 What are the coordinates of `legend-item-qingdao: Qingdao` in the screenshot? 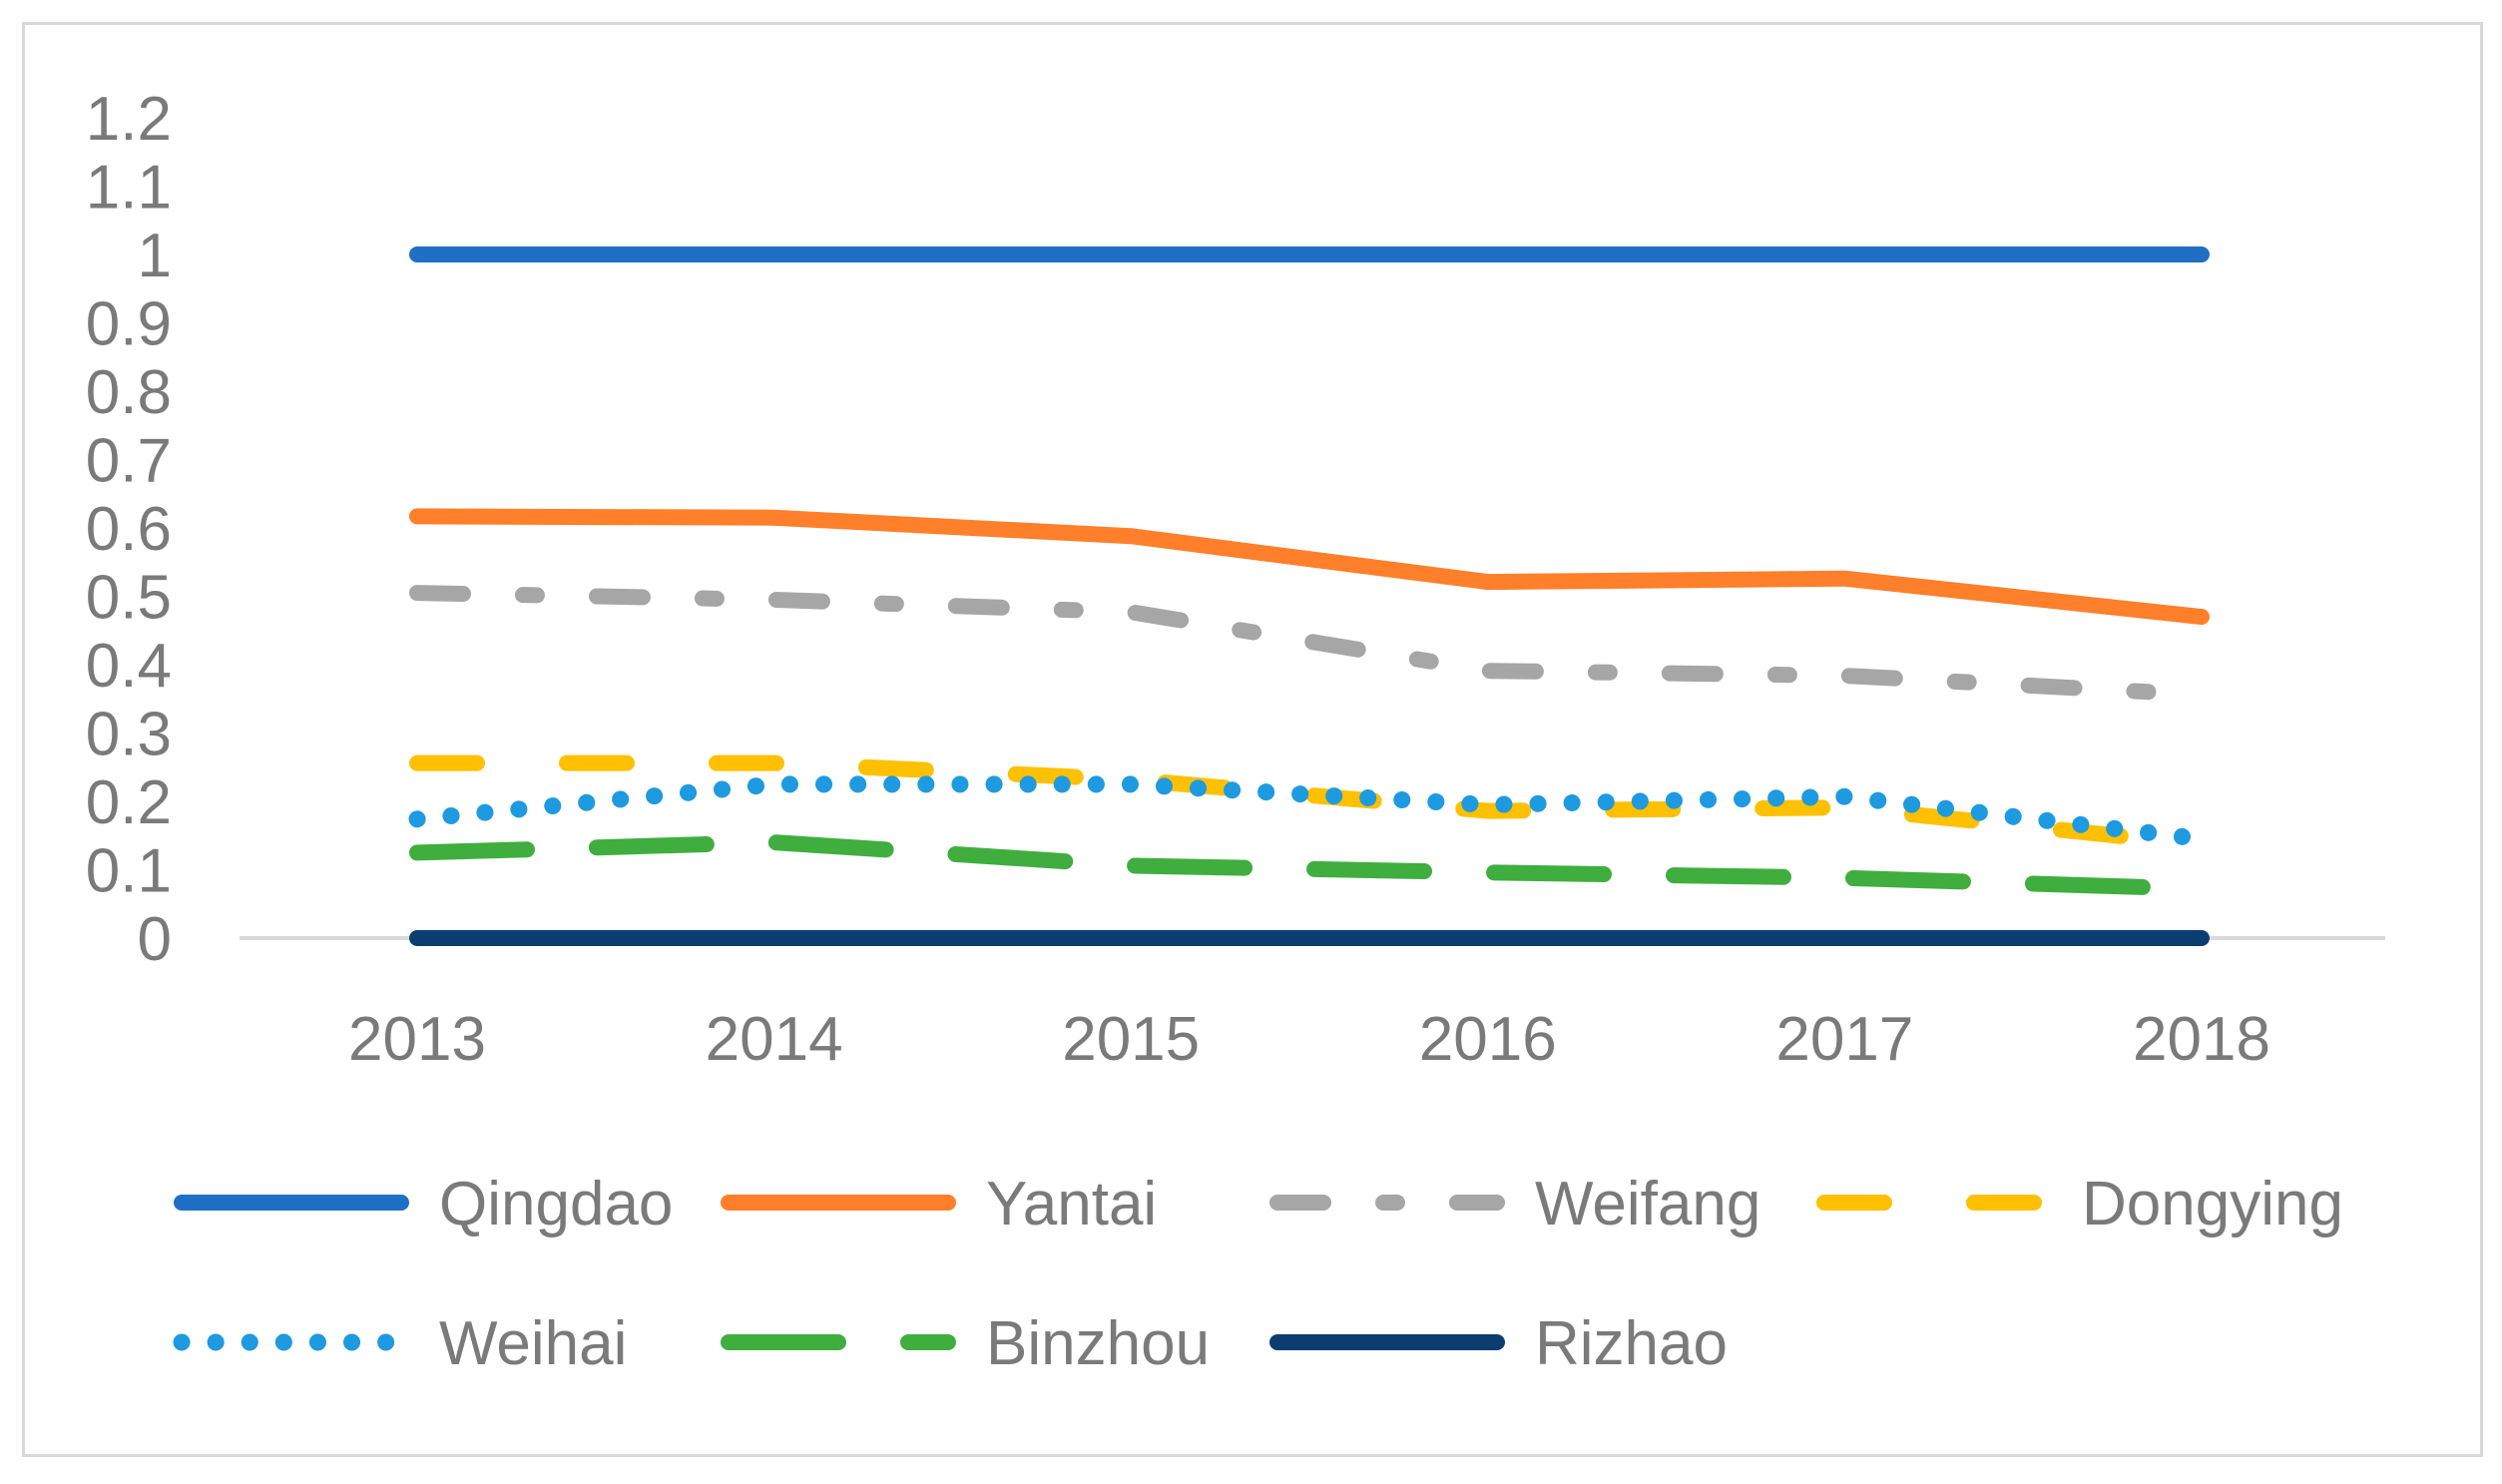 It's located at (423, 1204).